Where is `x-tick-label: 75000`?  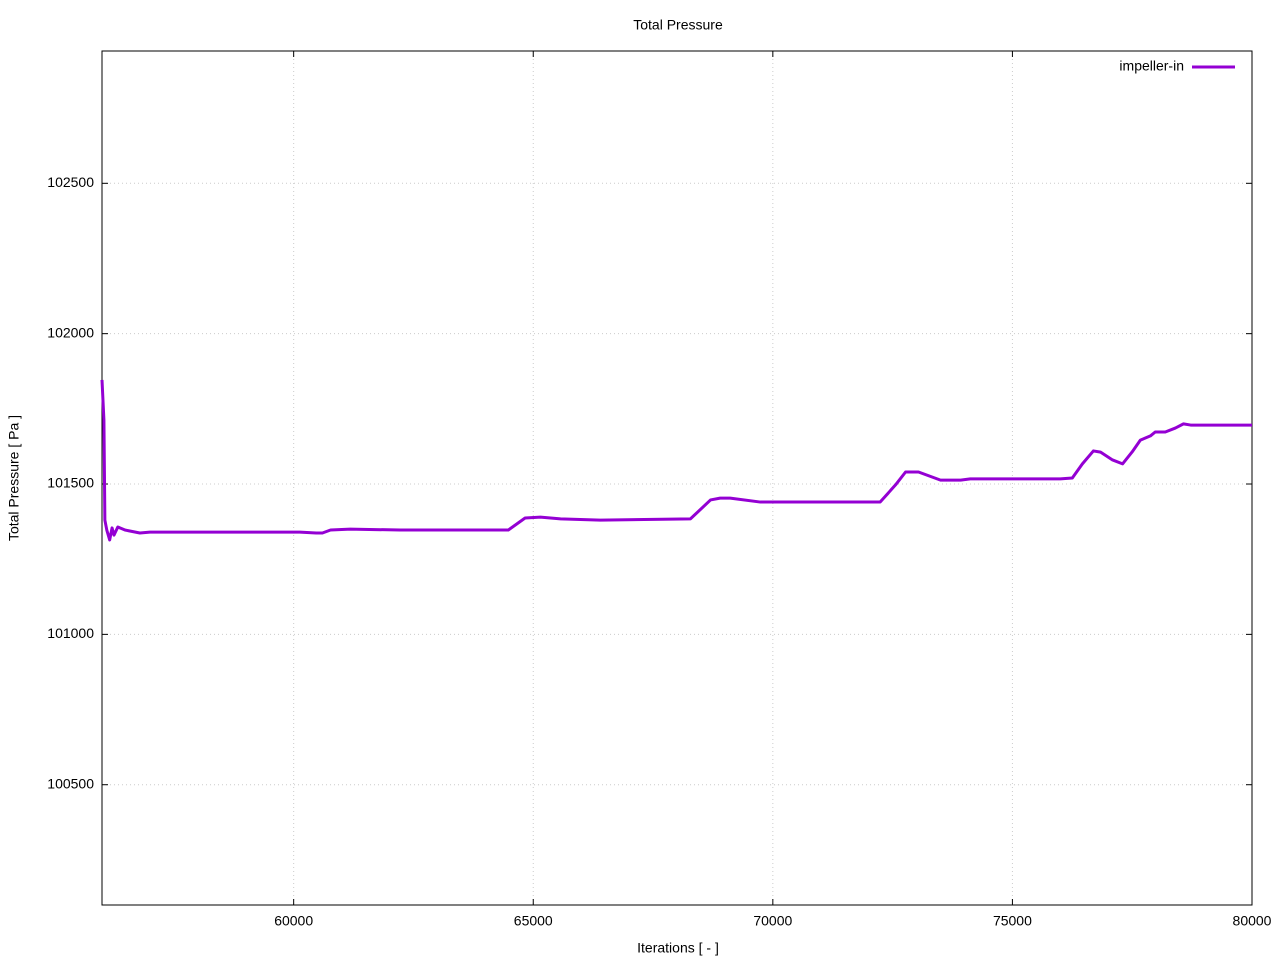 x-tick-label: 75000 is located at coordinates (1012, 921).